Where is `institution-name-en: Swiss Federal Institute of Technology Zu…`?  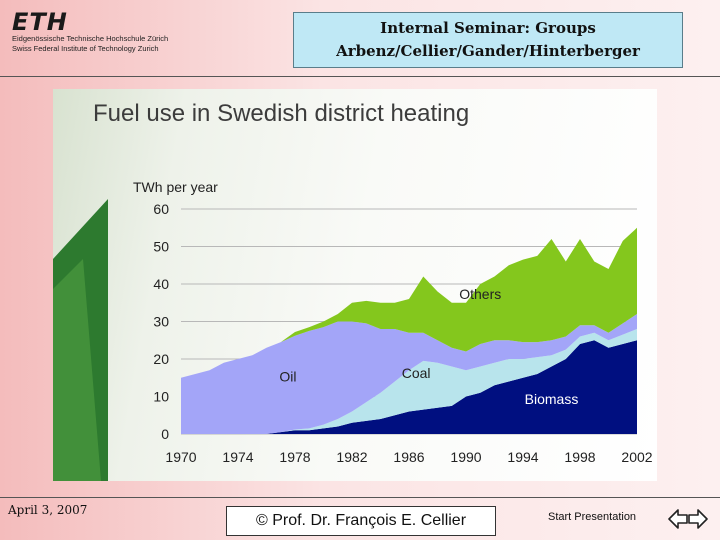
institution-name-en: Swiss Federal Institute of Technology Zu… is located at coordinates (85, 48).